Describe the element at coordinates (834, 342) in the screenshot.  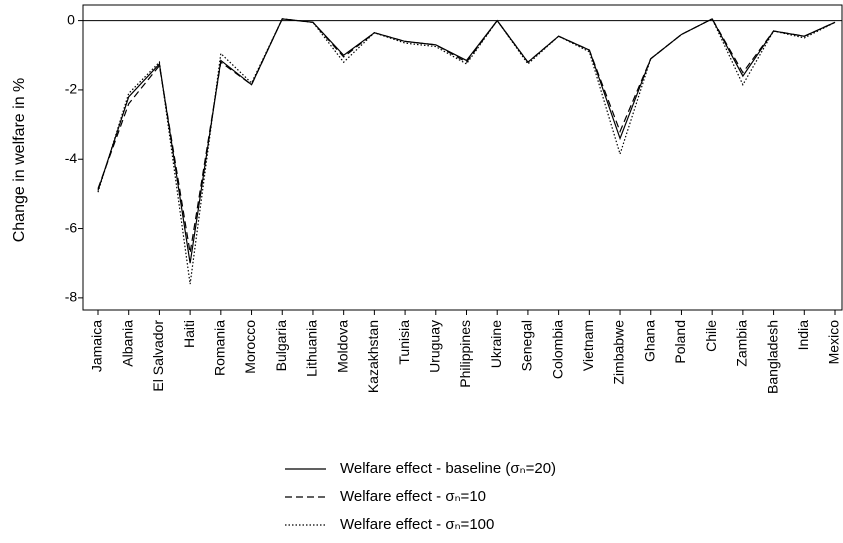
I see `x-tick-label: Mexico` at that location.